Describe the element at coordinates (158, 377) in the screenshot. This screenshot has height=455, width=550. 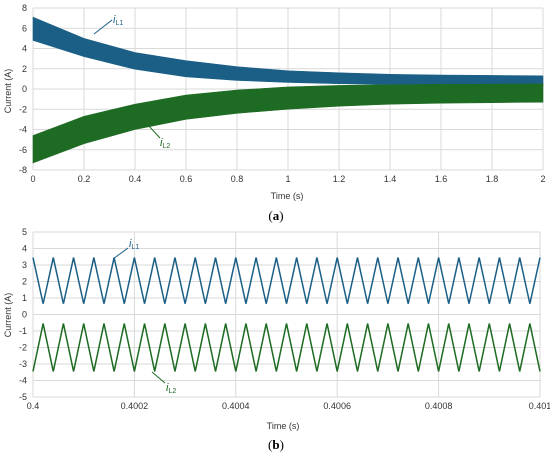
I see `chart-b-series2-leader` at that location.